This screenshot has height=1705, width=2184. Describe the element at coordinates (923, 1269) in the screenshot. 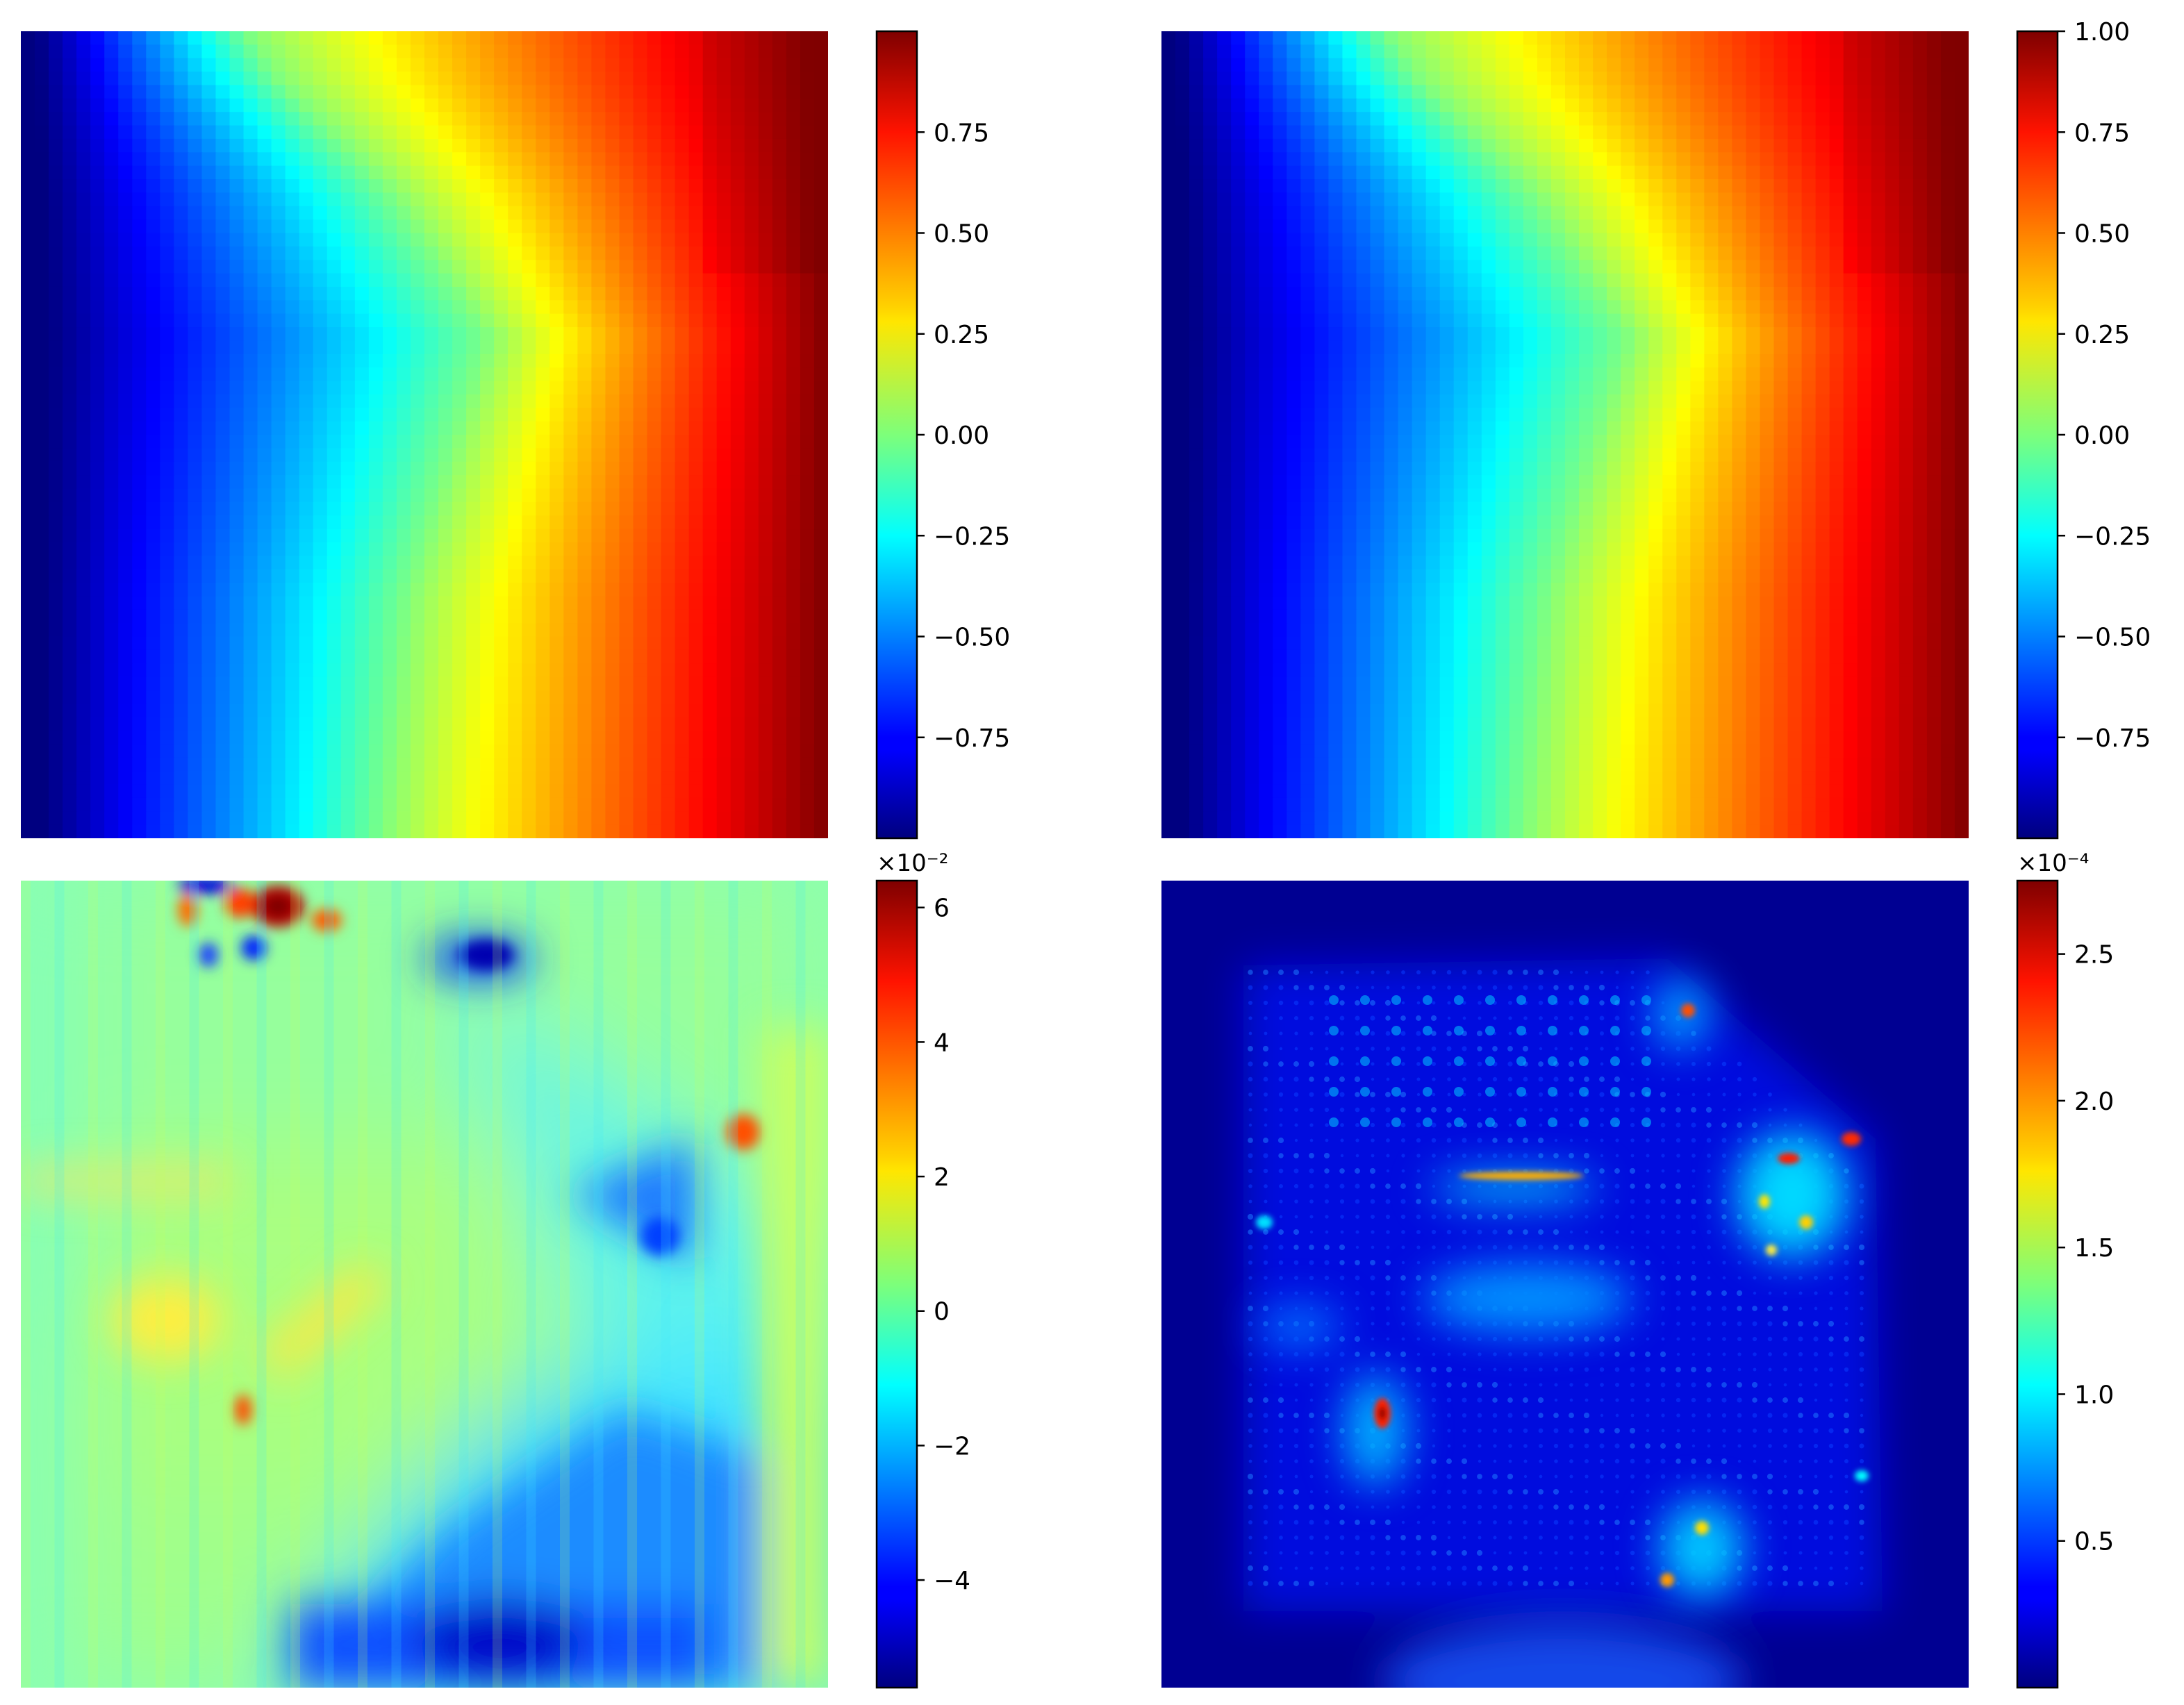

I see `colorbar-bottom-left: 6 4 2 0 −2 −4 ×10⁻²` at that location.